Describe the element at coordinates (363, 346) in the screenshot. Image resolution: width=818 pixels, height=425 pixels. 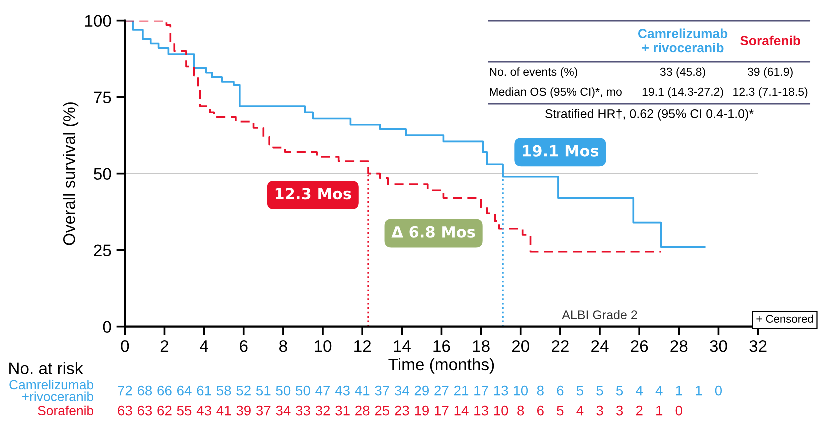
I see `x-tick-label: 12` at that location.